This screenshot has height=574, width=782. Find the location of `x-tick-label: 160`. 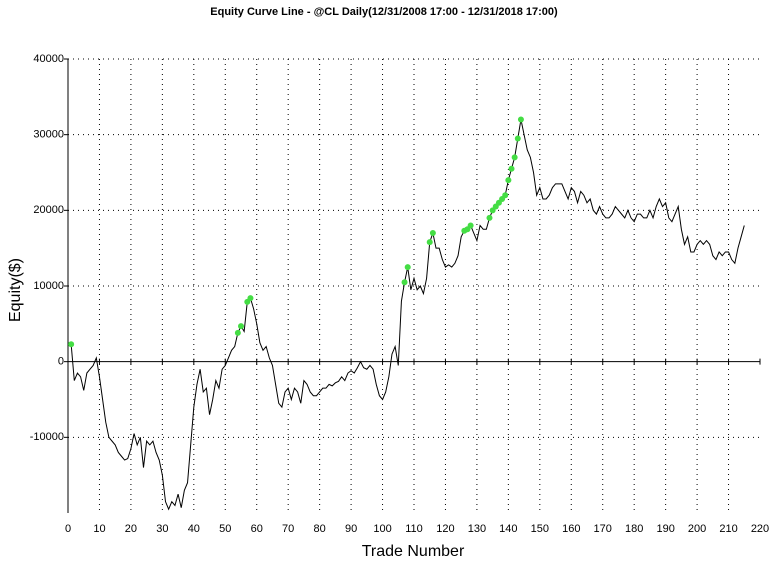

x-tick-label: 160 is located at coordinates (571, 529).